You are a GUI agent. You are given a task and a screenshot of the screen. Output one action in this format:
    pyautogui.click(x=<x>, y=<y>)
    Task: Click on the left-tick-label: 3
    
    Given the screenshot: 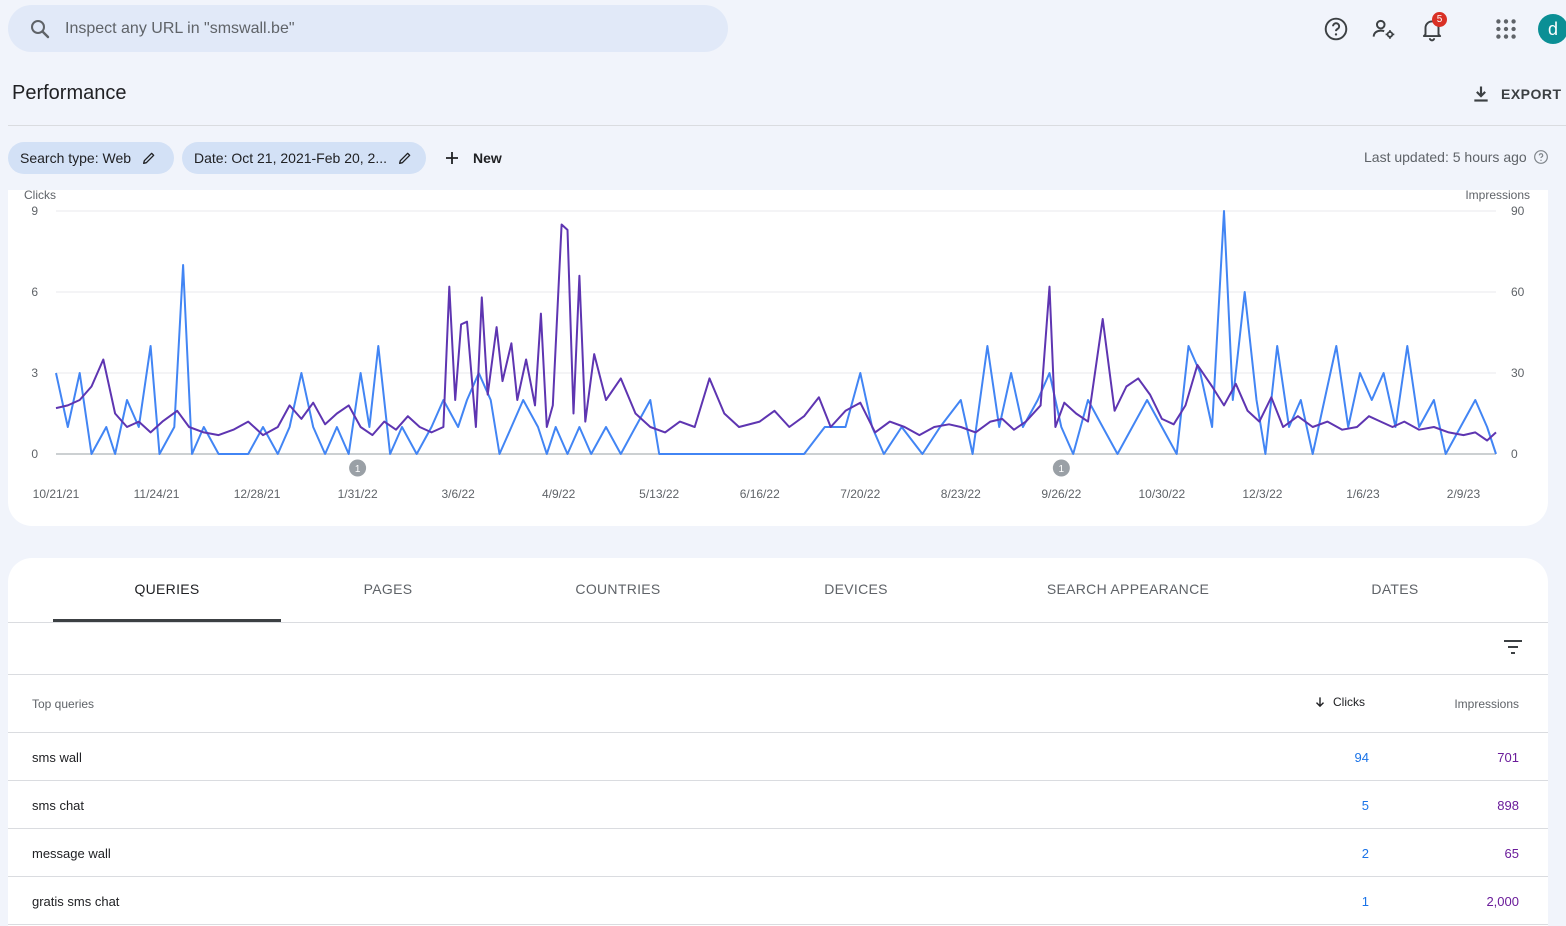 What is the action you would take?
    pyautogui.click(x=34, y=373)
    